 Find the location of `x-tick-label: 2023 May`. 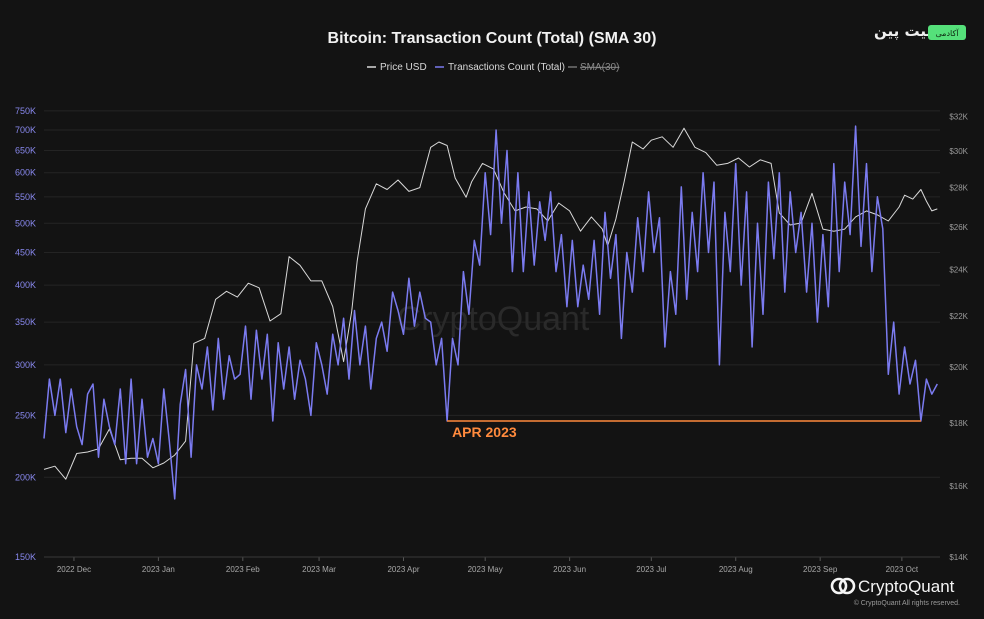

x-tick-label: 2023 May is located at coordinates (485, 569).